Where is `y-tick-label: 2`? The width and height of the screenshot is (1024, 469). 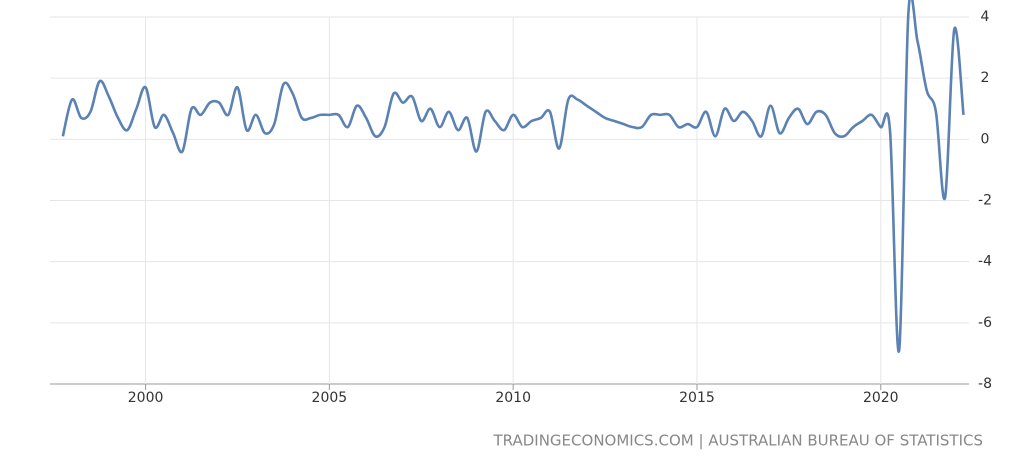 y-tick-label: 2 is located at coordinates (985, 78).